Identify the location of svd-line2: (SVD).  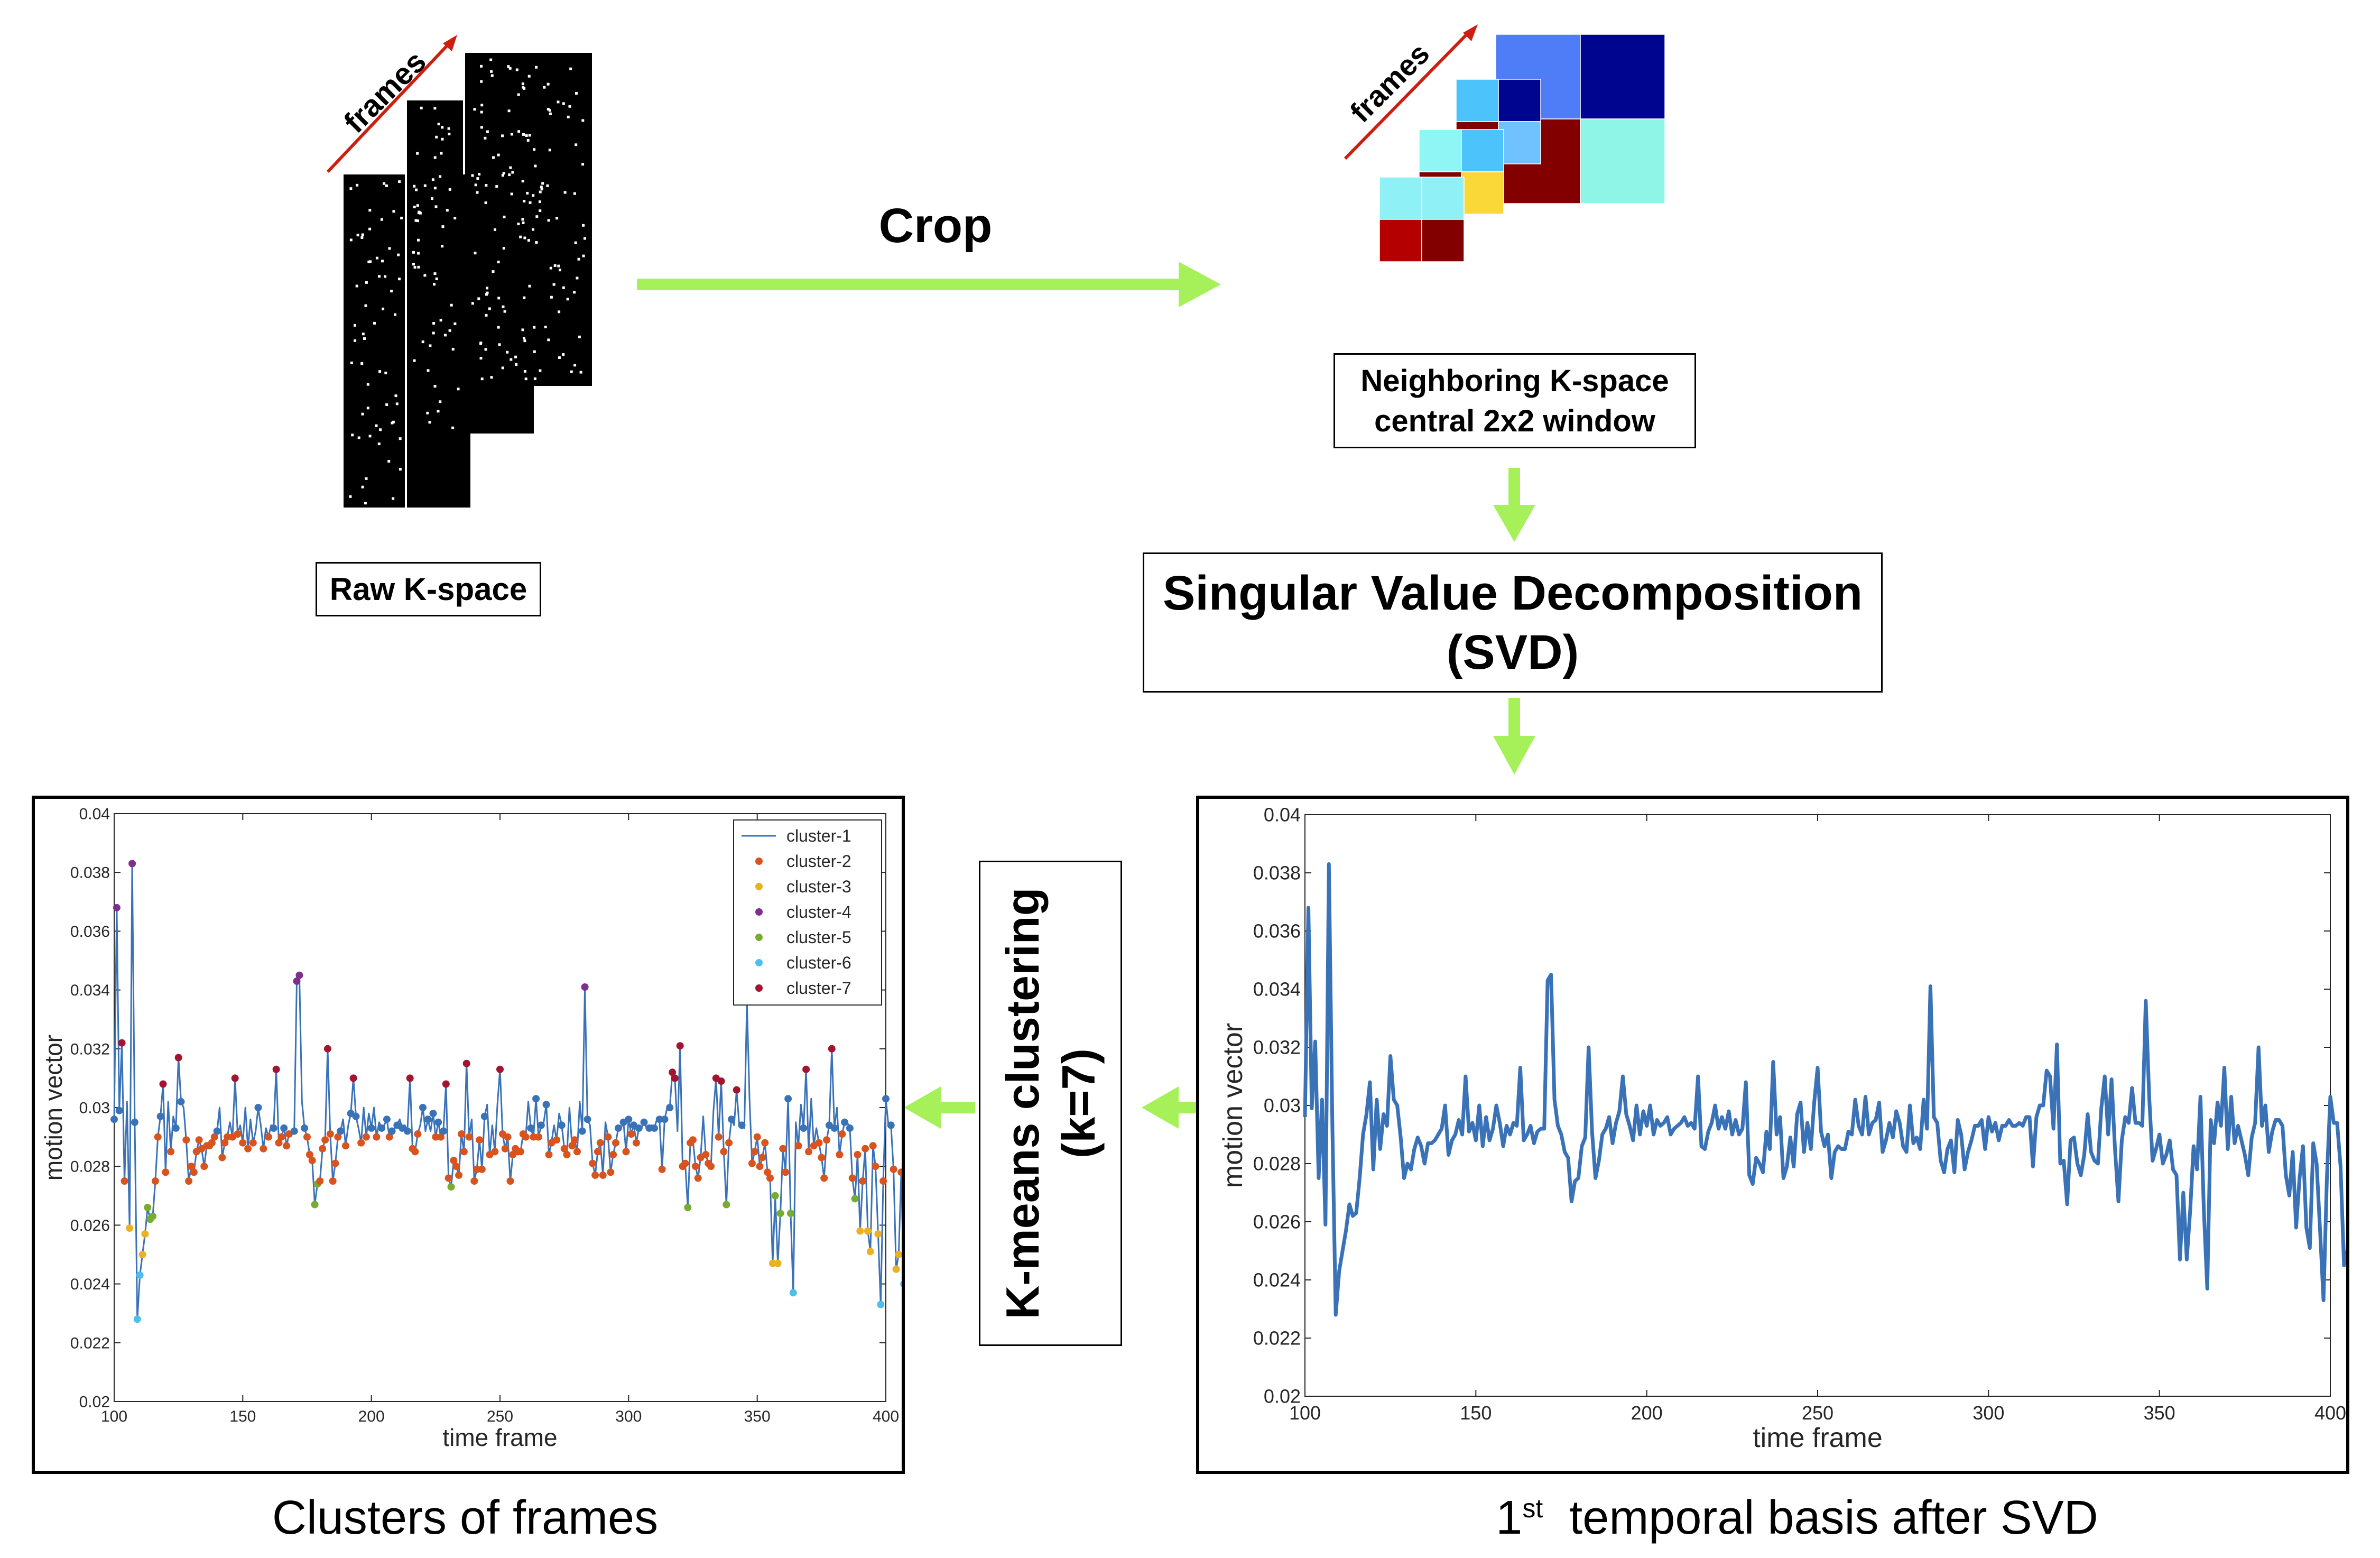
(1512, 652).